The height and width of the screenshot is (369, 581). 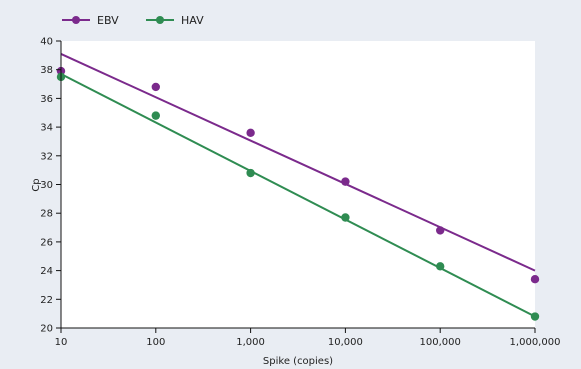 What do you see at coordinates (192, 20) in the screenshot?
I see `legend-label-hav: HAV` at bounding box center [192, 20].